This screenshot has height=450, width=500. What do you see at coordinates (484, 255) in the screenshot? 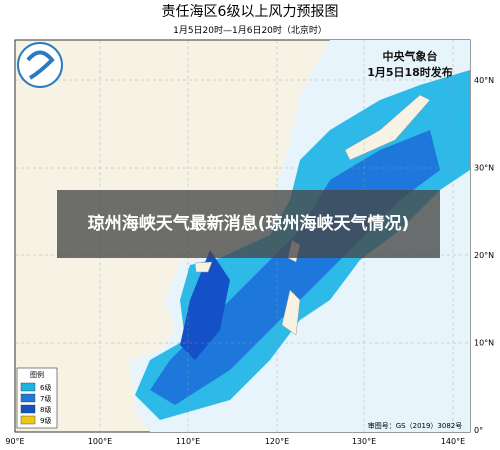
I see `y-axis-label: 20°N` at bounding box center [484, 255].